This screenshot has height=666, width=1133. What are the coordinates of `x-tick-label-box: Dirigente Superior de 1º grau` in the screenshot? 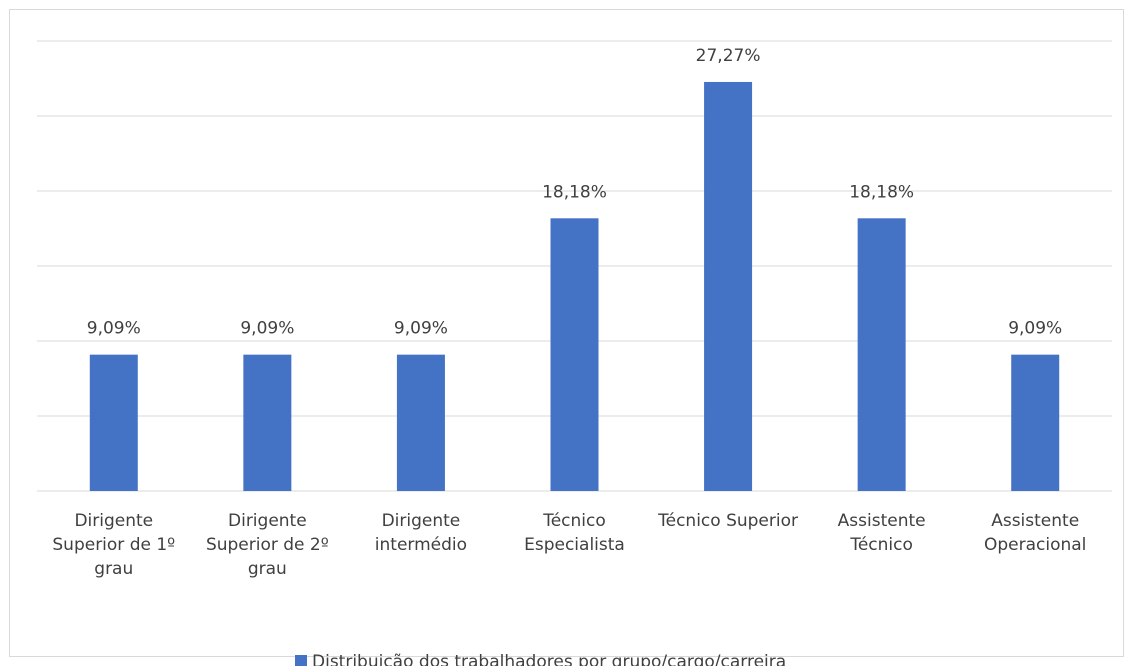 It's located at (114, 545).